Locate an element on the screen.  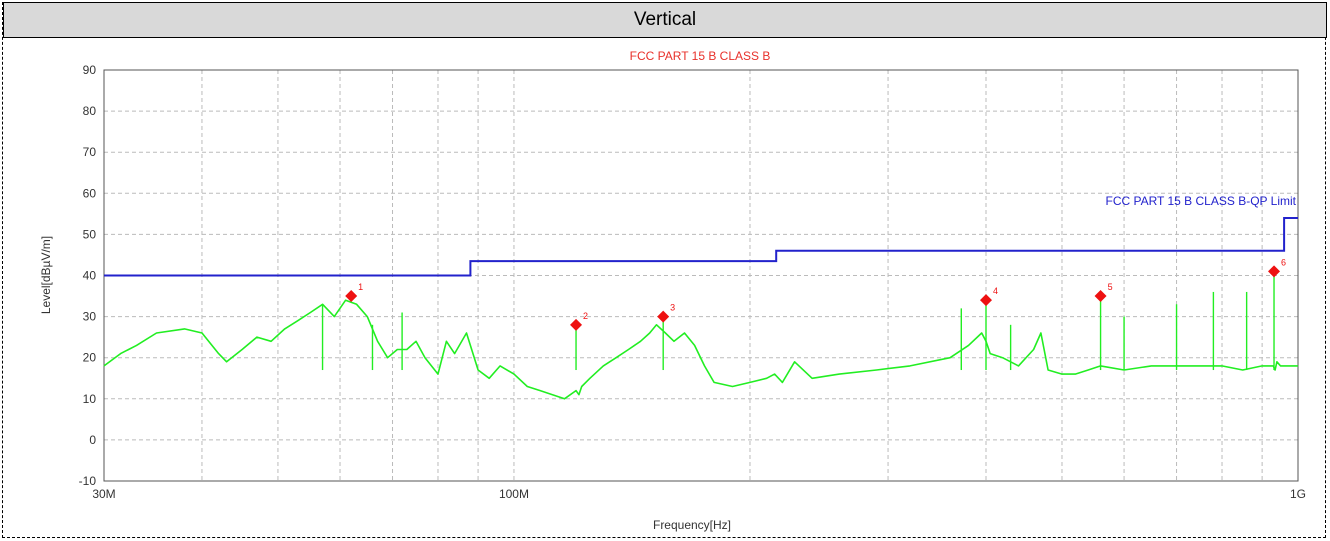
peak-marker-label: 2 is located at coordinates (585, 316).